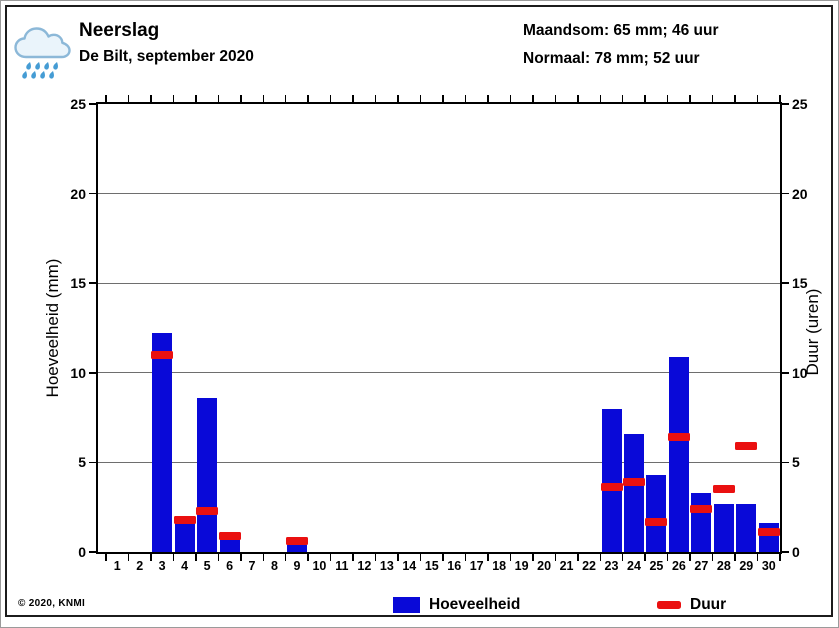  Describe the element at coordinates (364, 566) in the screenshot. I see `x-axis-day-label-12: 12` at that location.